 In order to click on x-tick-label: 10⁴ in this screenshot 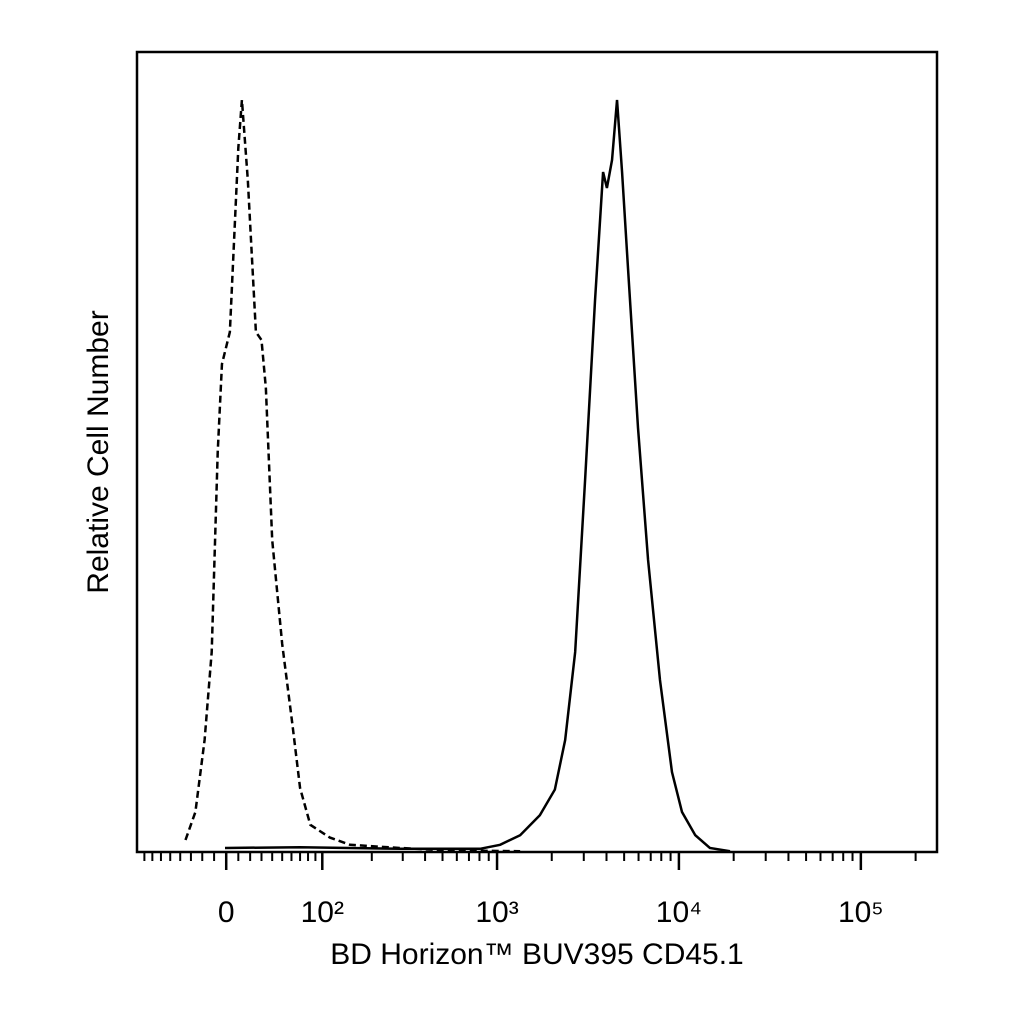, I will do `click(679, 912)`.